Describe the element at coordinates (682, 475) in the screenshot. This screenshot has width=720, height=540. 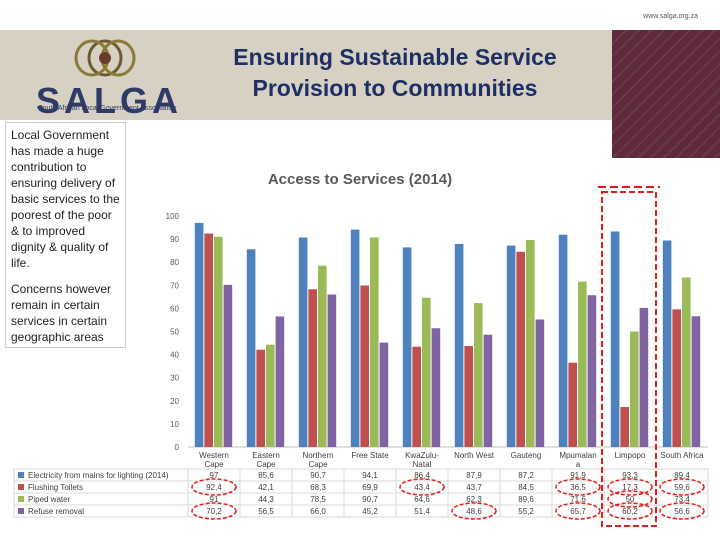
I see `data-label: 89,4` at that location.